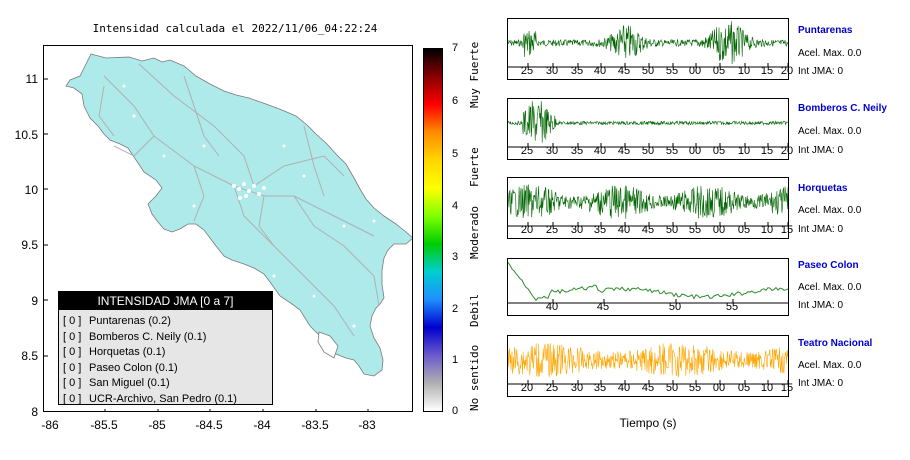 The height and width of the screenshot is (460, 910). What do you see at coordinates (148, 336) in the screenshot?
I see `legend-item-label: Bomberos C. Neily (0.1)` at bounding box center [148, 336].